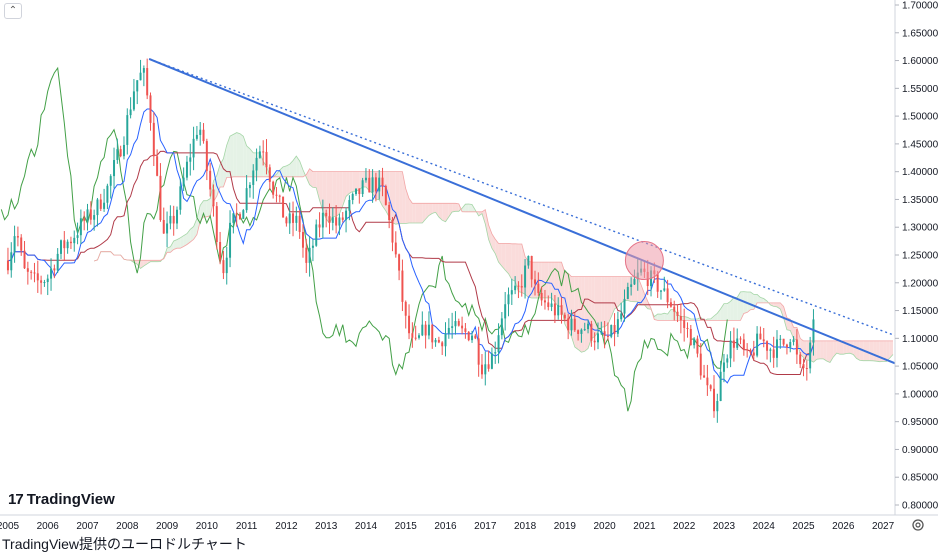 Image resolution: width=938 pixels, height=559 pixels. What do you see at coordinates (10, 526) in the screenshot?
I see `x-tick-label: 2005` at bounding box center [10, 526].